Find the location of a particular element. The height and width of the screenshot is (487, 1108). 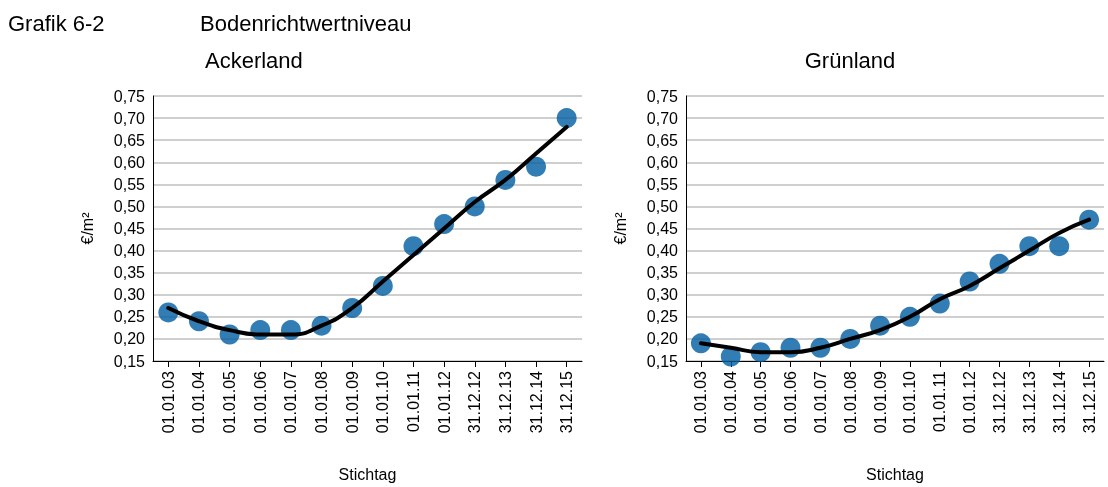

text: Bodenrichtwertniveau is located at coordinates (306, 23).